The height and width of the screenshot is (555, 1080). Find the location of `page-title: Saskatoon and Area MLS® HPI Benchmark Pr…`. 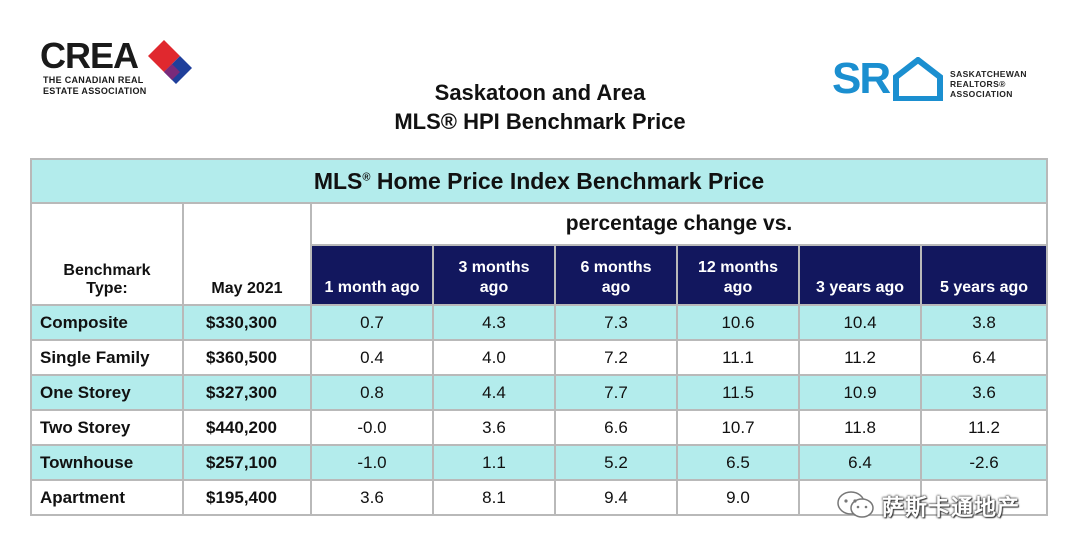

page-title: Saskatoon and Area MLS® HPI Benchmark Pr… is located at coordinates (540, 107).